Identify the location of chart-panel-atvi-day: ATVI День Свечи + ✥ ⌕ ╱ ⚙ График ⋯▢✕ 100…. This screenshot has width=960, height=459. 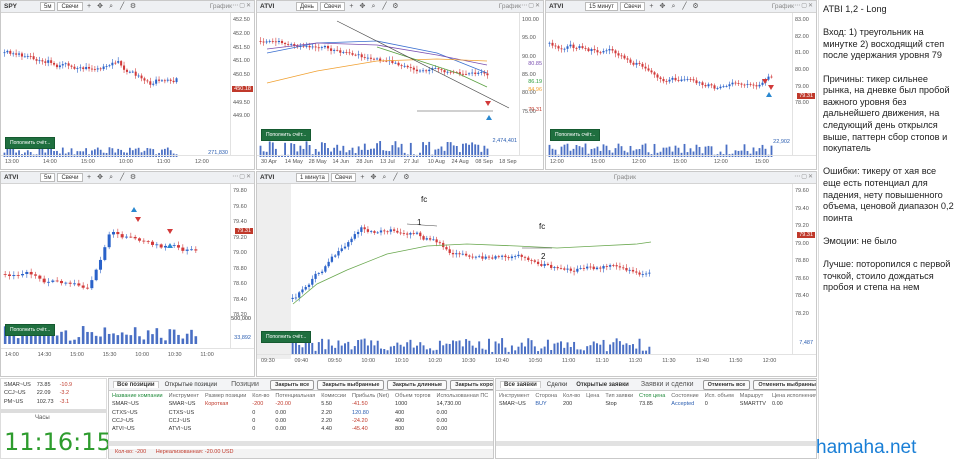
(400, 85).